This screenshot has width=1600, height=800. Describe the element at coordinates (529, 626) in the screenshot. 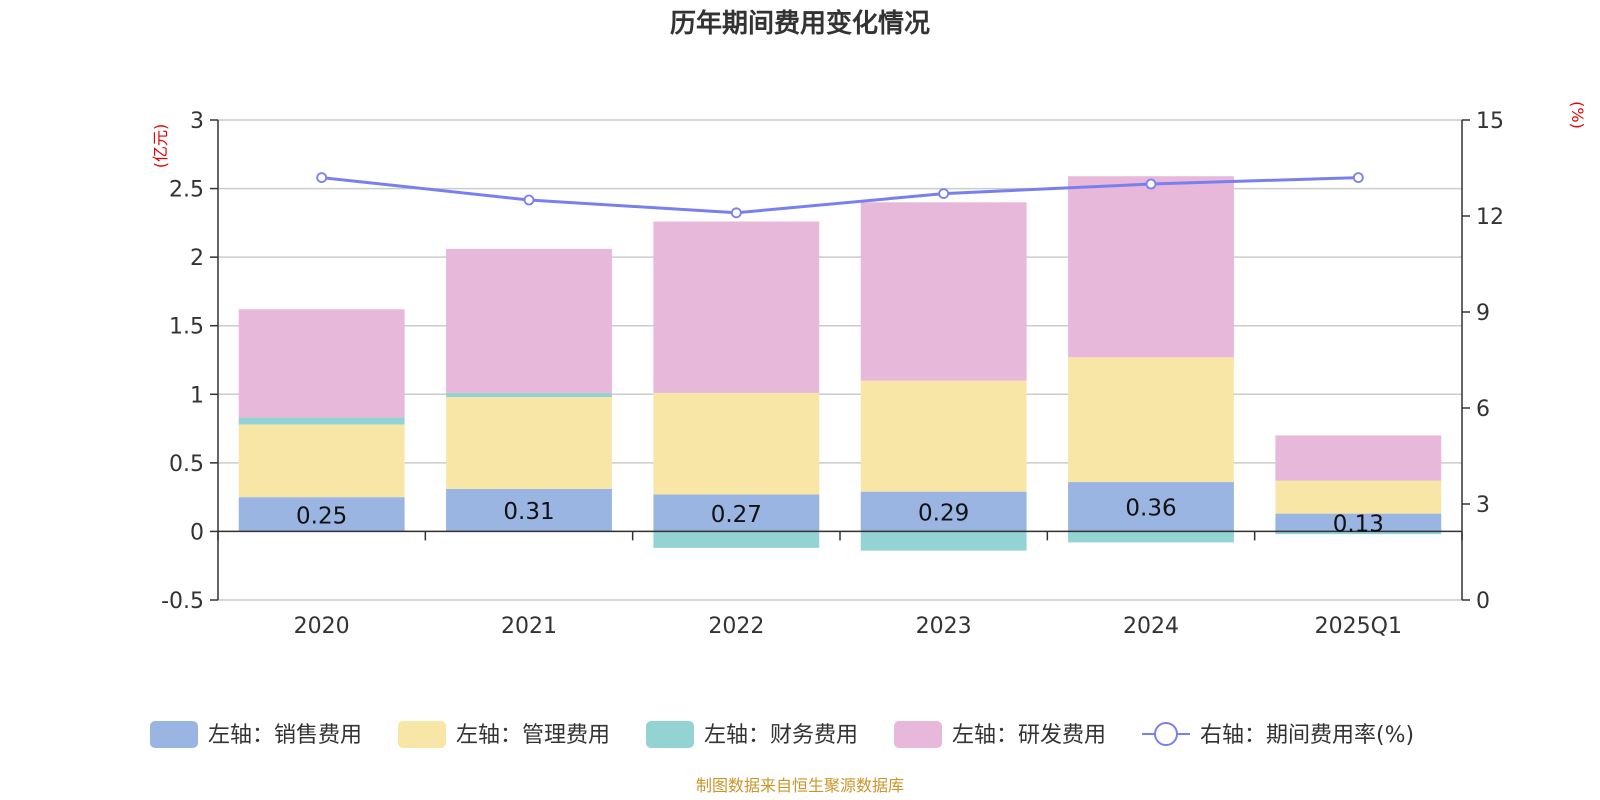

I see `x-axis-tick-label: 2021` at that location.